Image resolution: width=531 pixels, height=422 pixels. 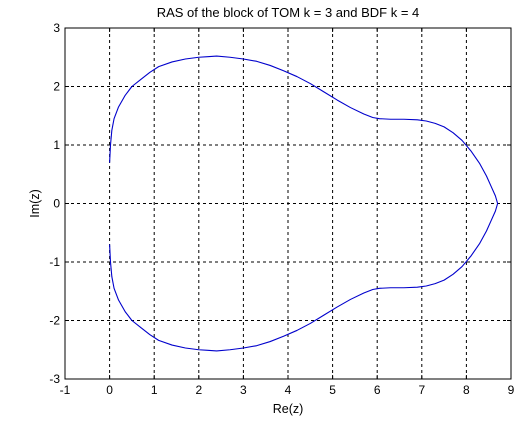 I want to click on x-tick-label: -1, so click(x=65, y=390).